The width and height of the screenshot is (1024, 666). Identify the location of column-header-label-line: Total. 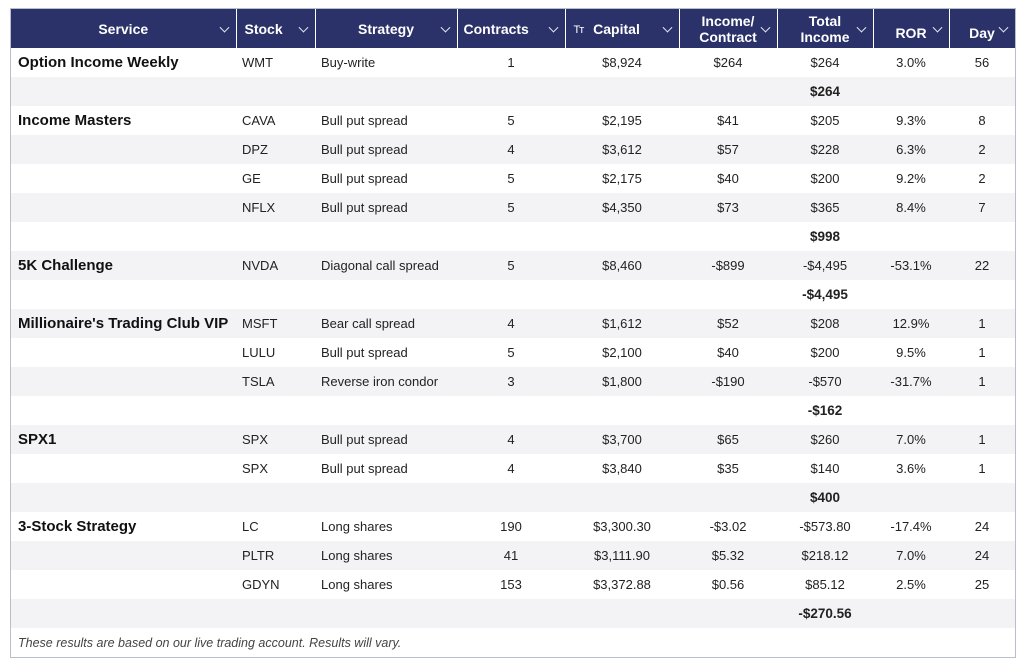
(825, 20).